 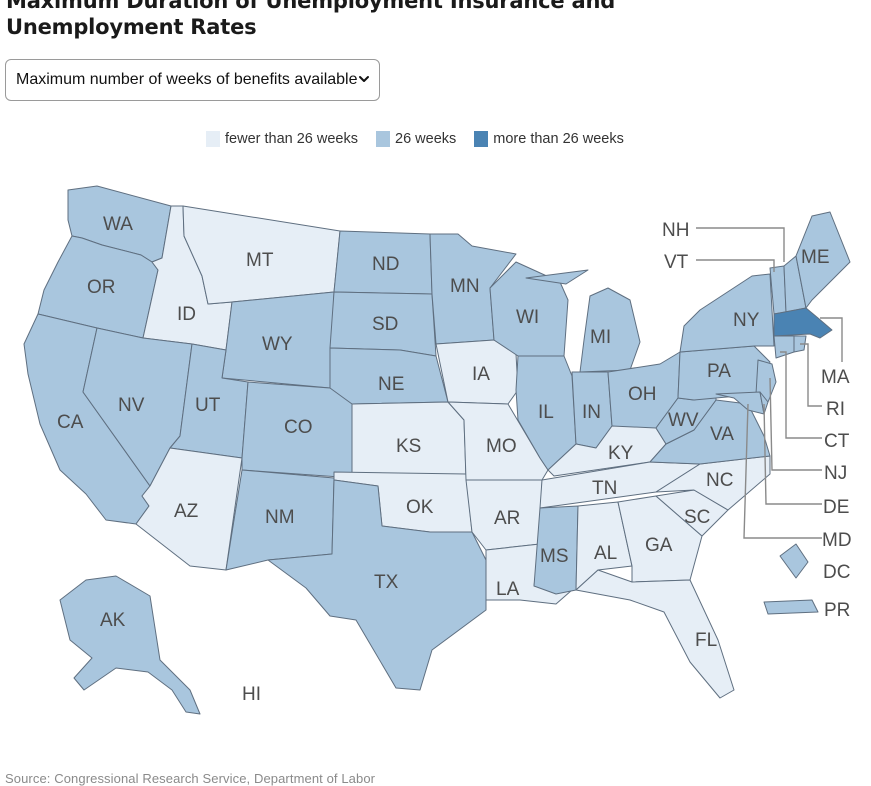 I want to click on chevron-down-icon, so click(x=364, y=79).